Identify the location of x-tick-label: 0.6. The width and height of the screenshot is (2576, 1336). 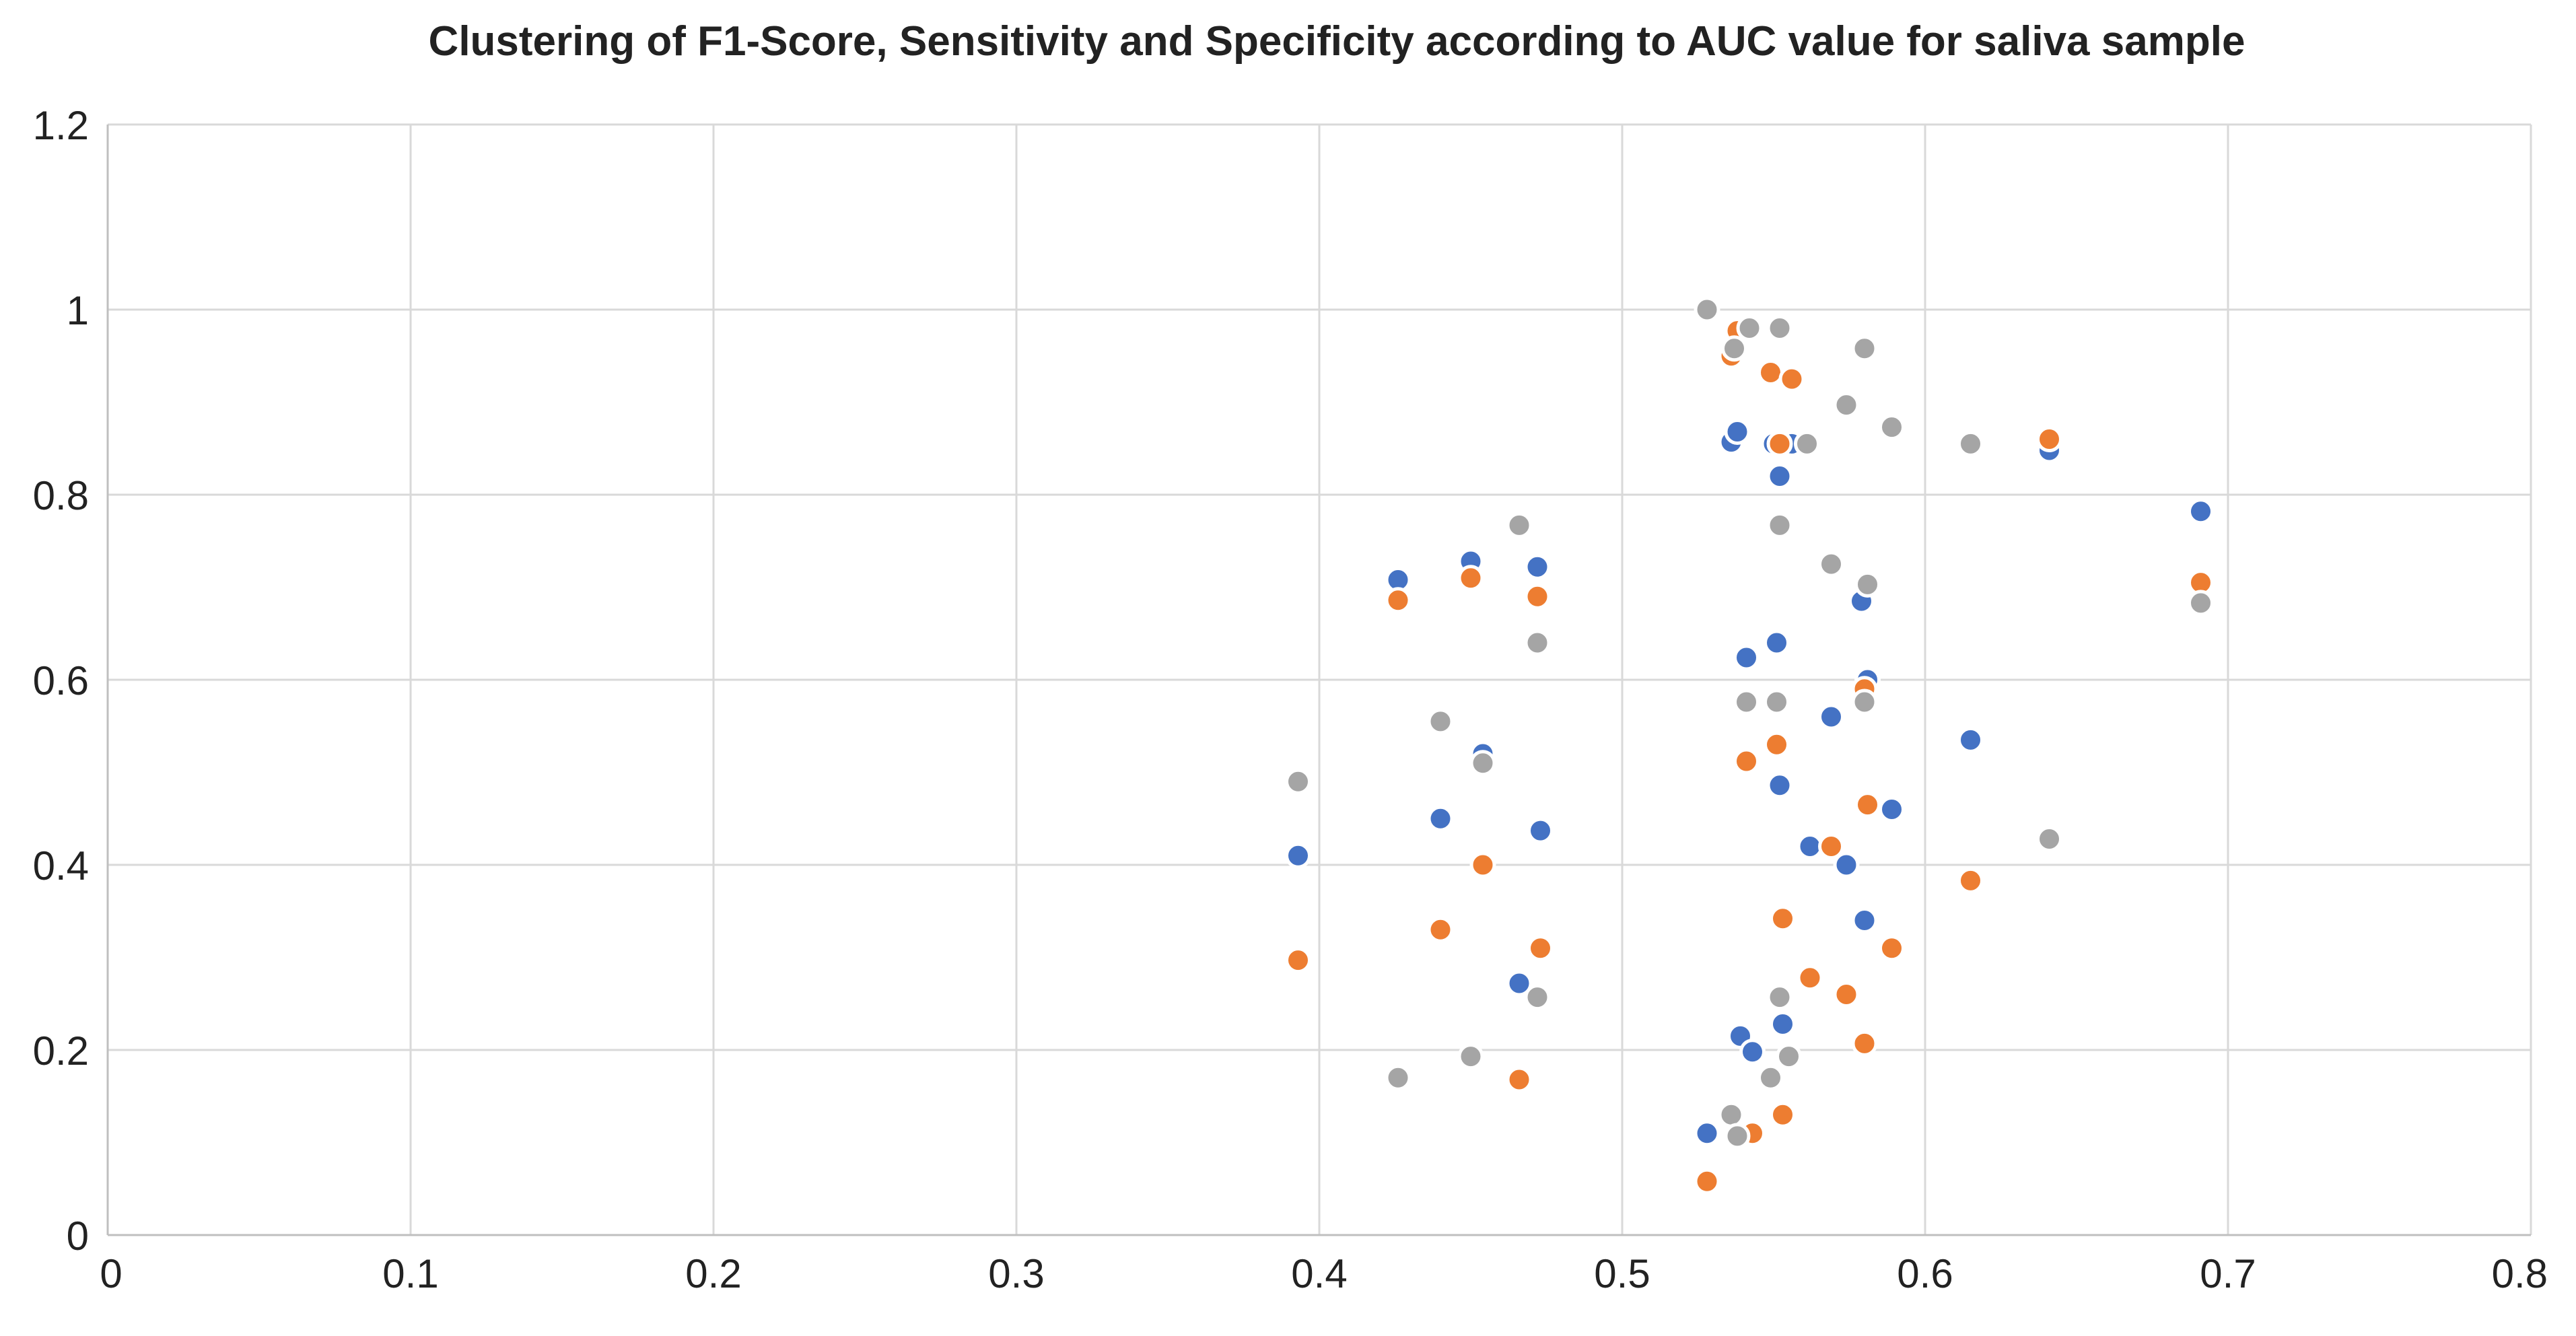
(1925, 1273).